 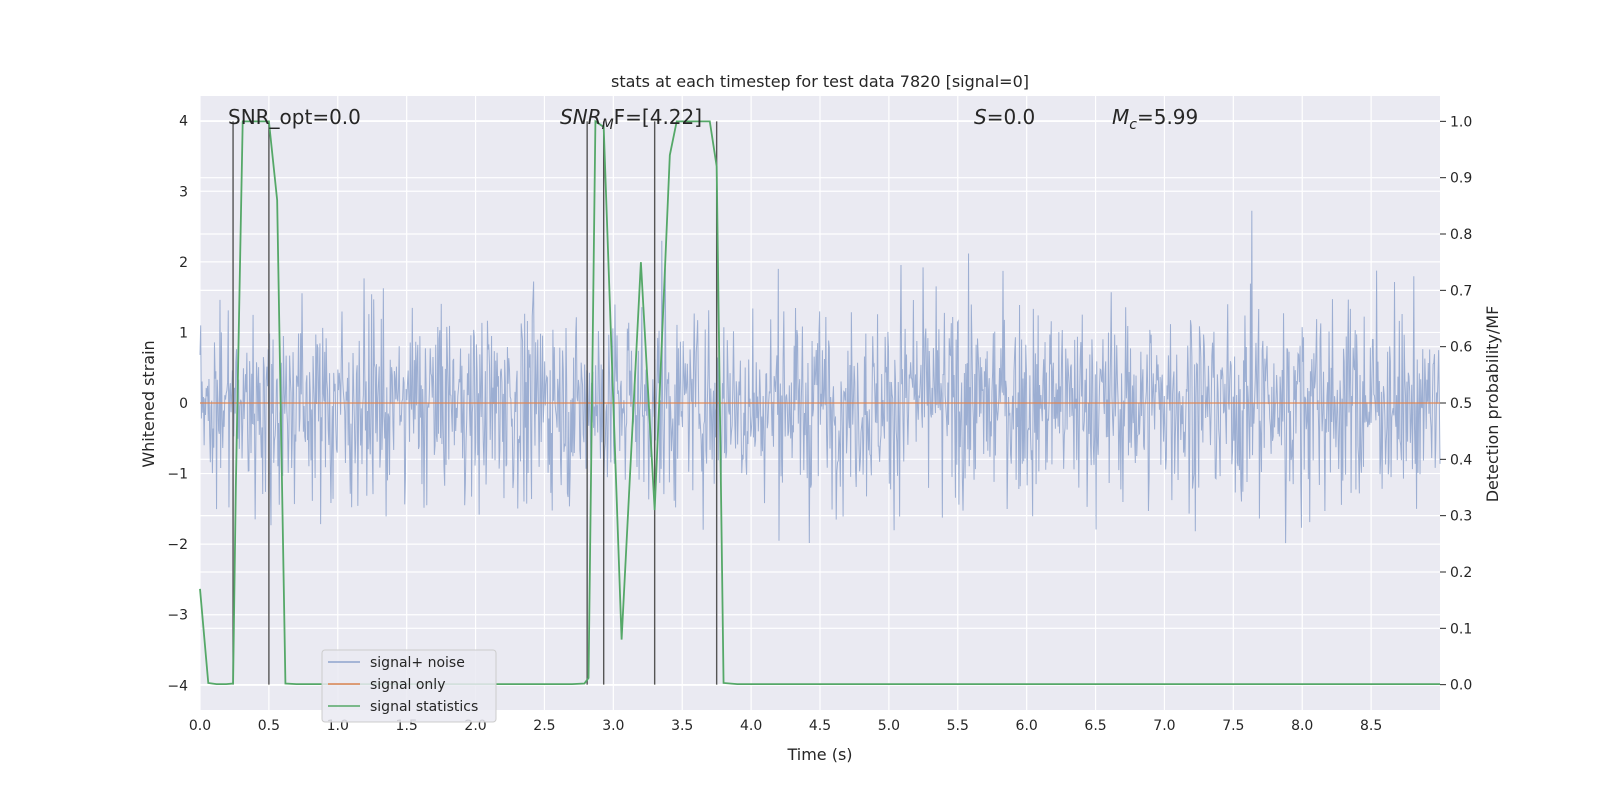 I want to click on y-tick-label-left: 1, so click(x=183, y=333).